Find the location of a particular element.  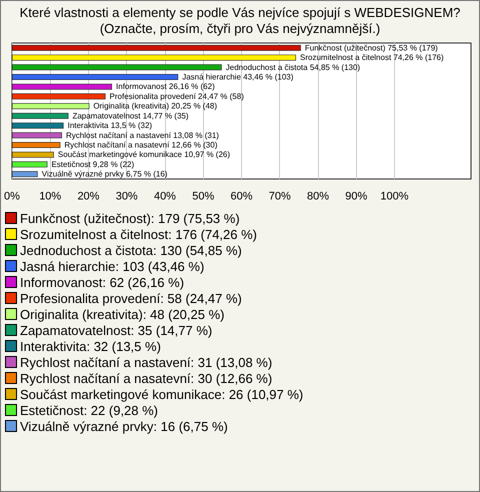

category-label: Jednoduchost a čistota 54,85 % (130) is located at coordinates (293, 67).